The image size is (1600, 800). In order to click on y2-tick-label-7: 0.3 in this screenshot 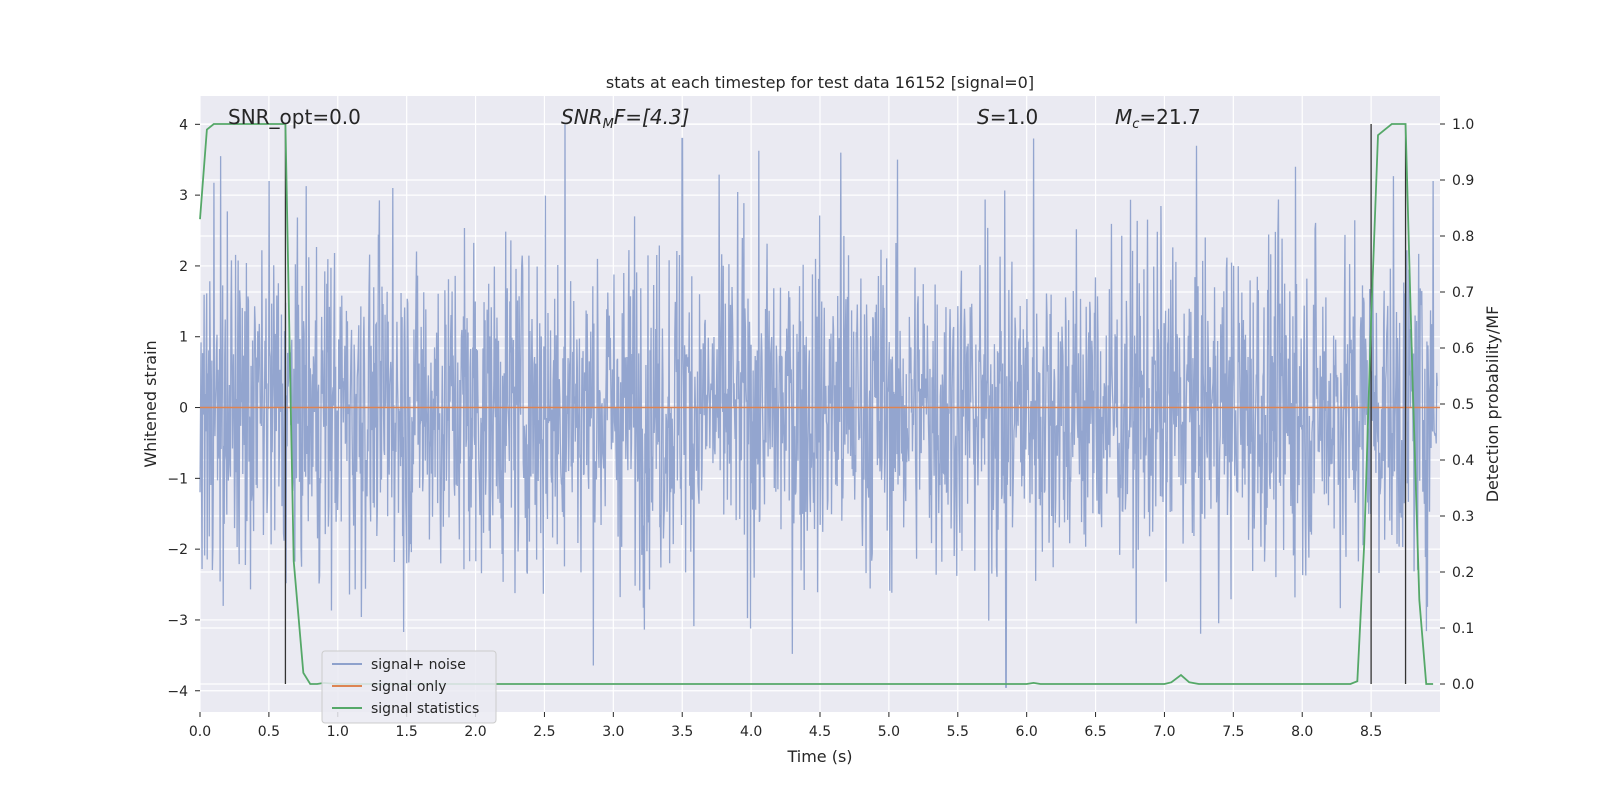, I will do `click(1463, 517)`.